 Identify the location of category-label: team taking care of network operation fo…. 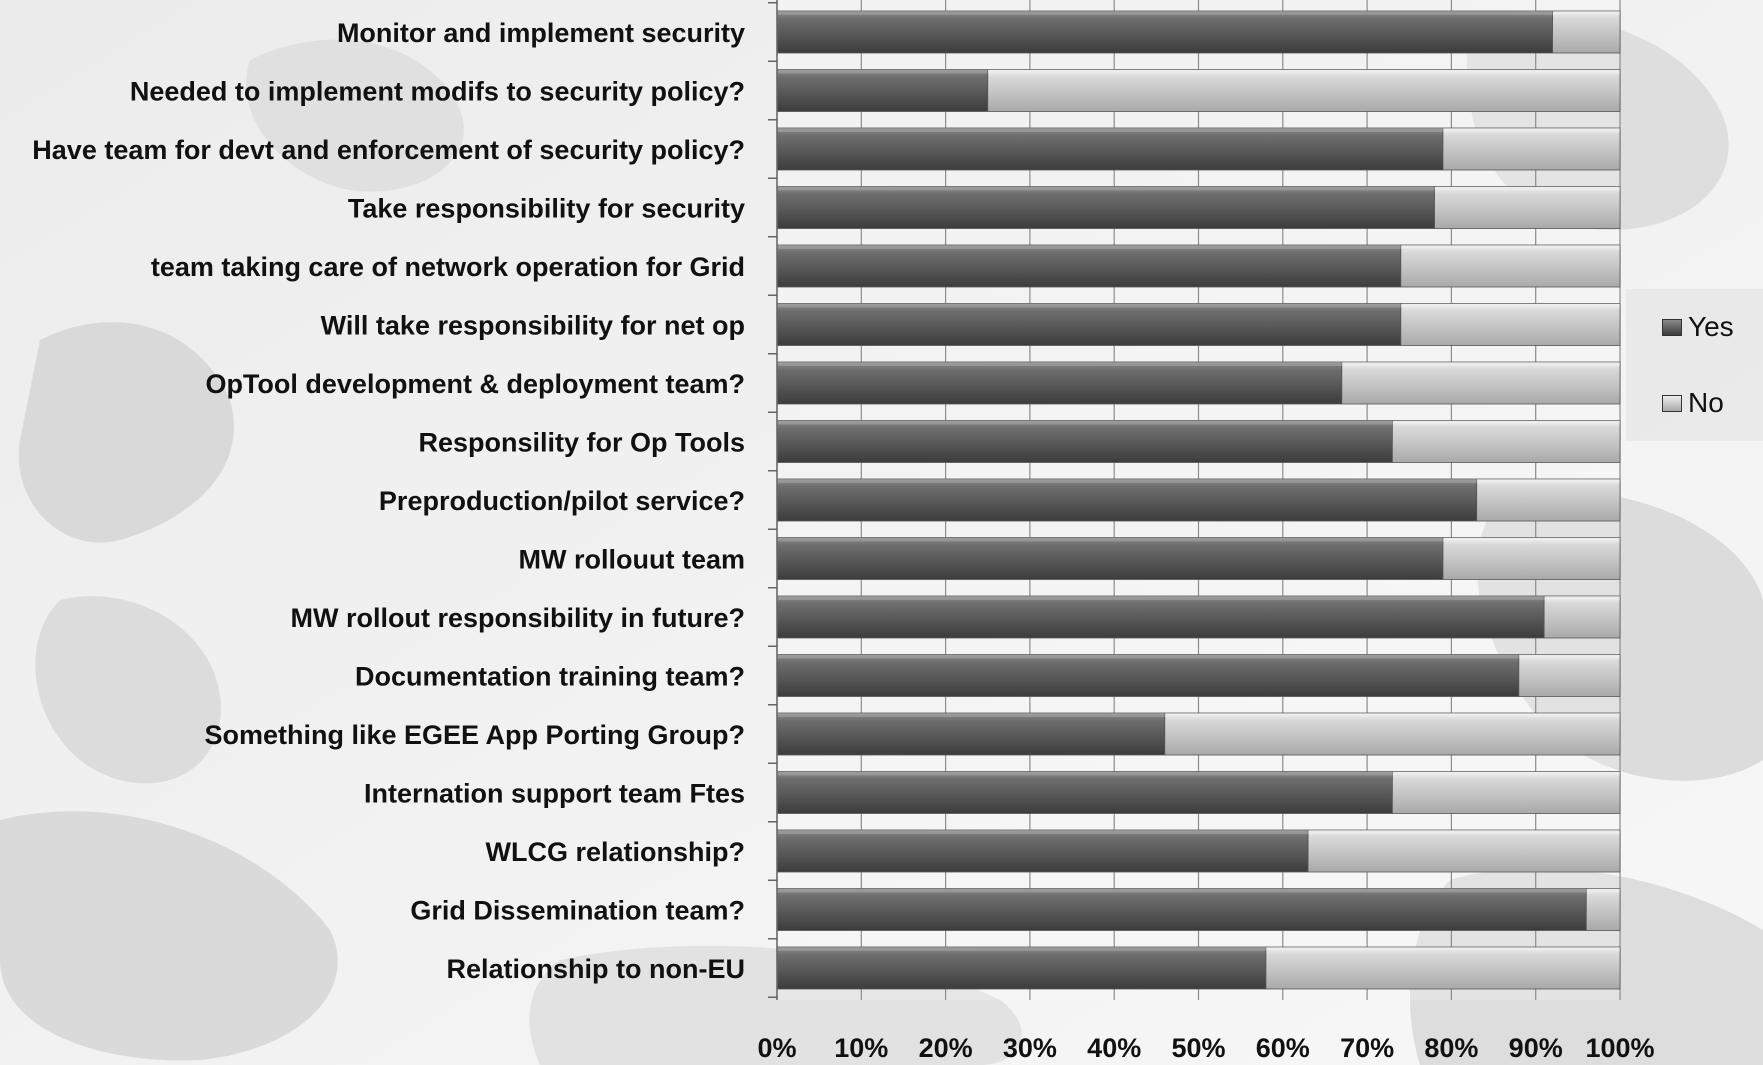
(448, 267).